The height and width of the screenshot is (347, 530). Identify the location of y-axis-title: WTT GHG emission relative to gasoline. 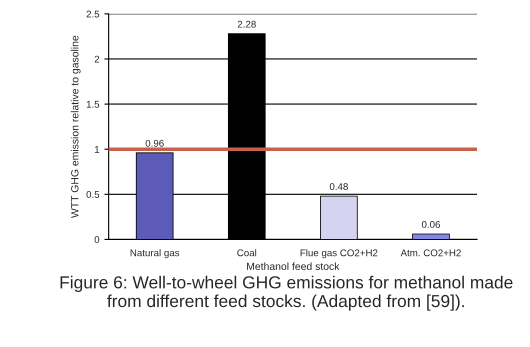
(75, 127).